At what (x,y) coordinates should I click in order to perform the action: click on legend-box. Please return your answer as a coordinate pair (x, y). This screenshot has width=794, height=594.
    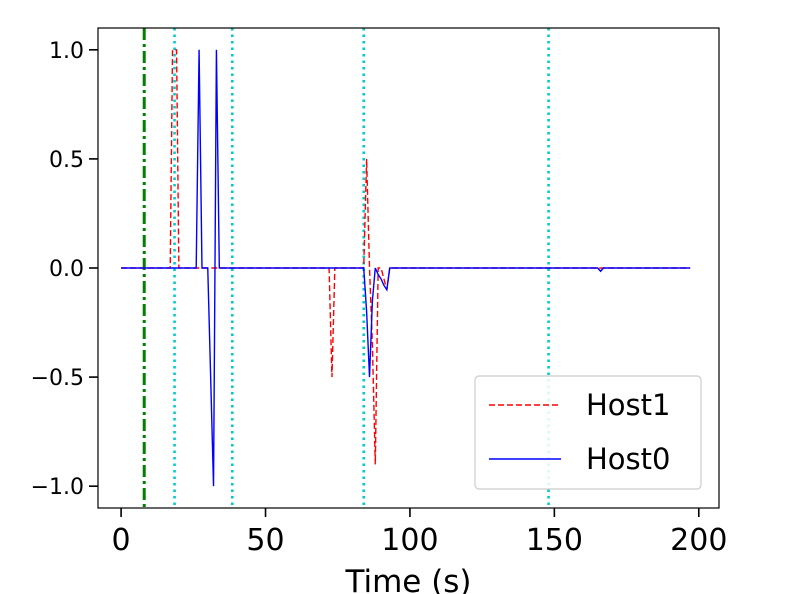
    Looking at the image, I should click on (588, 432).